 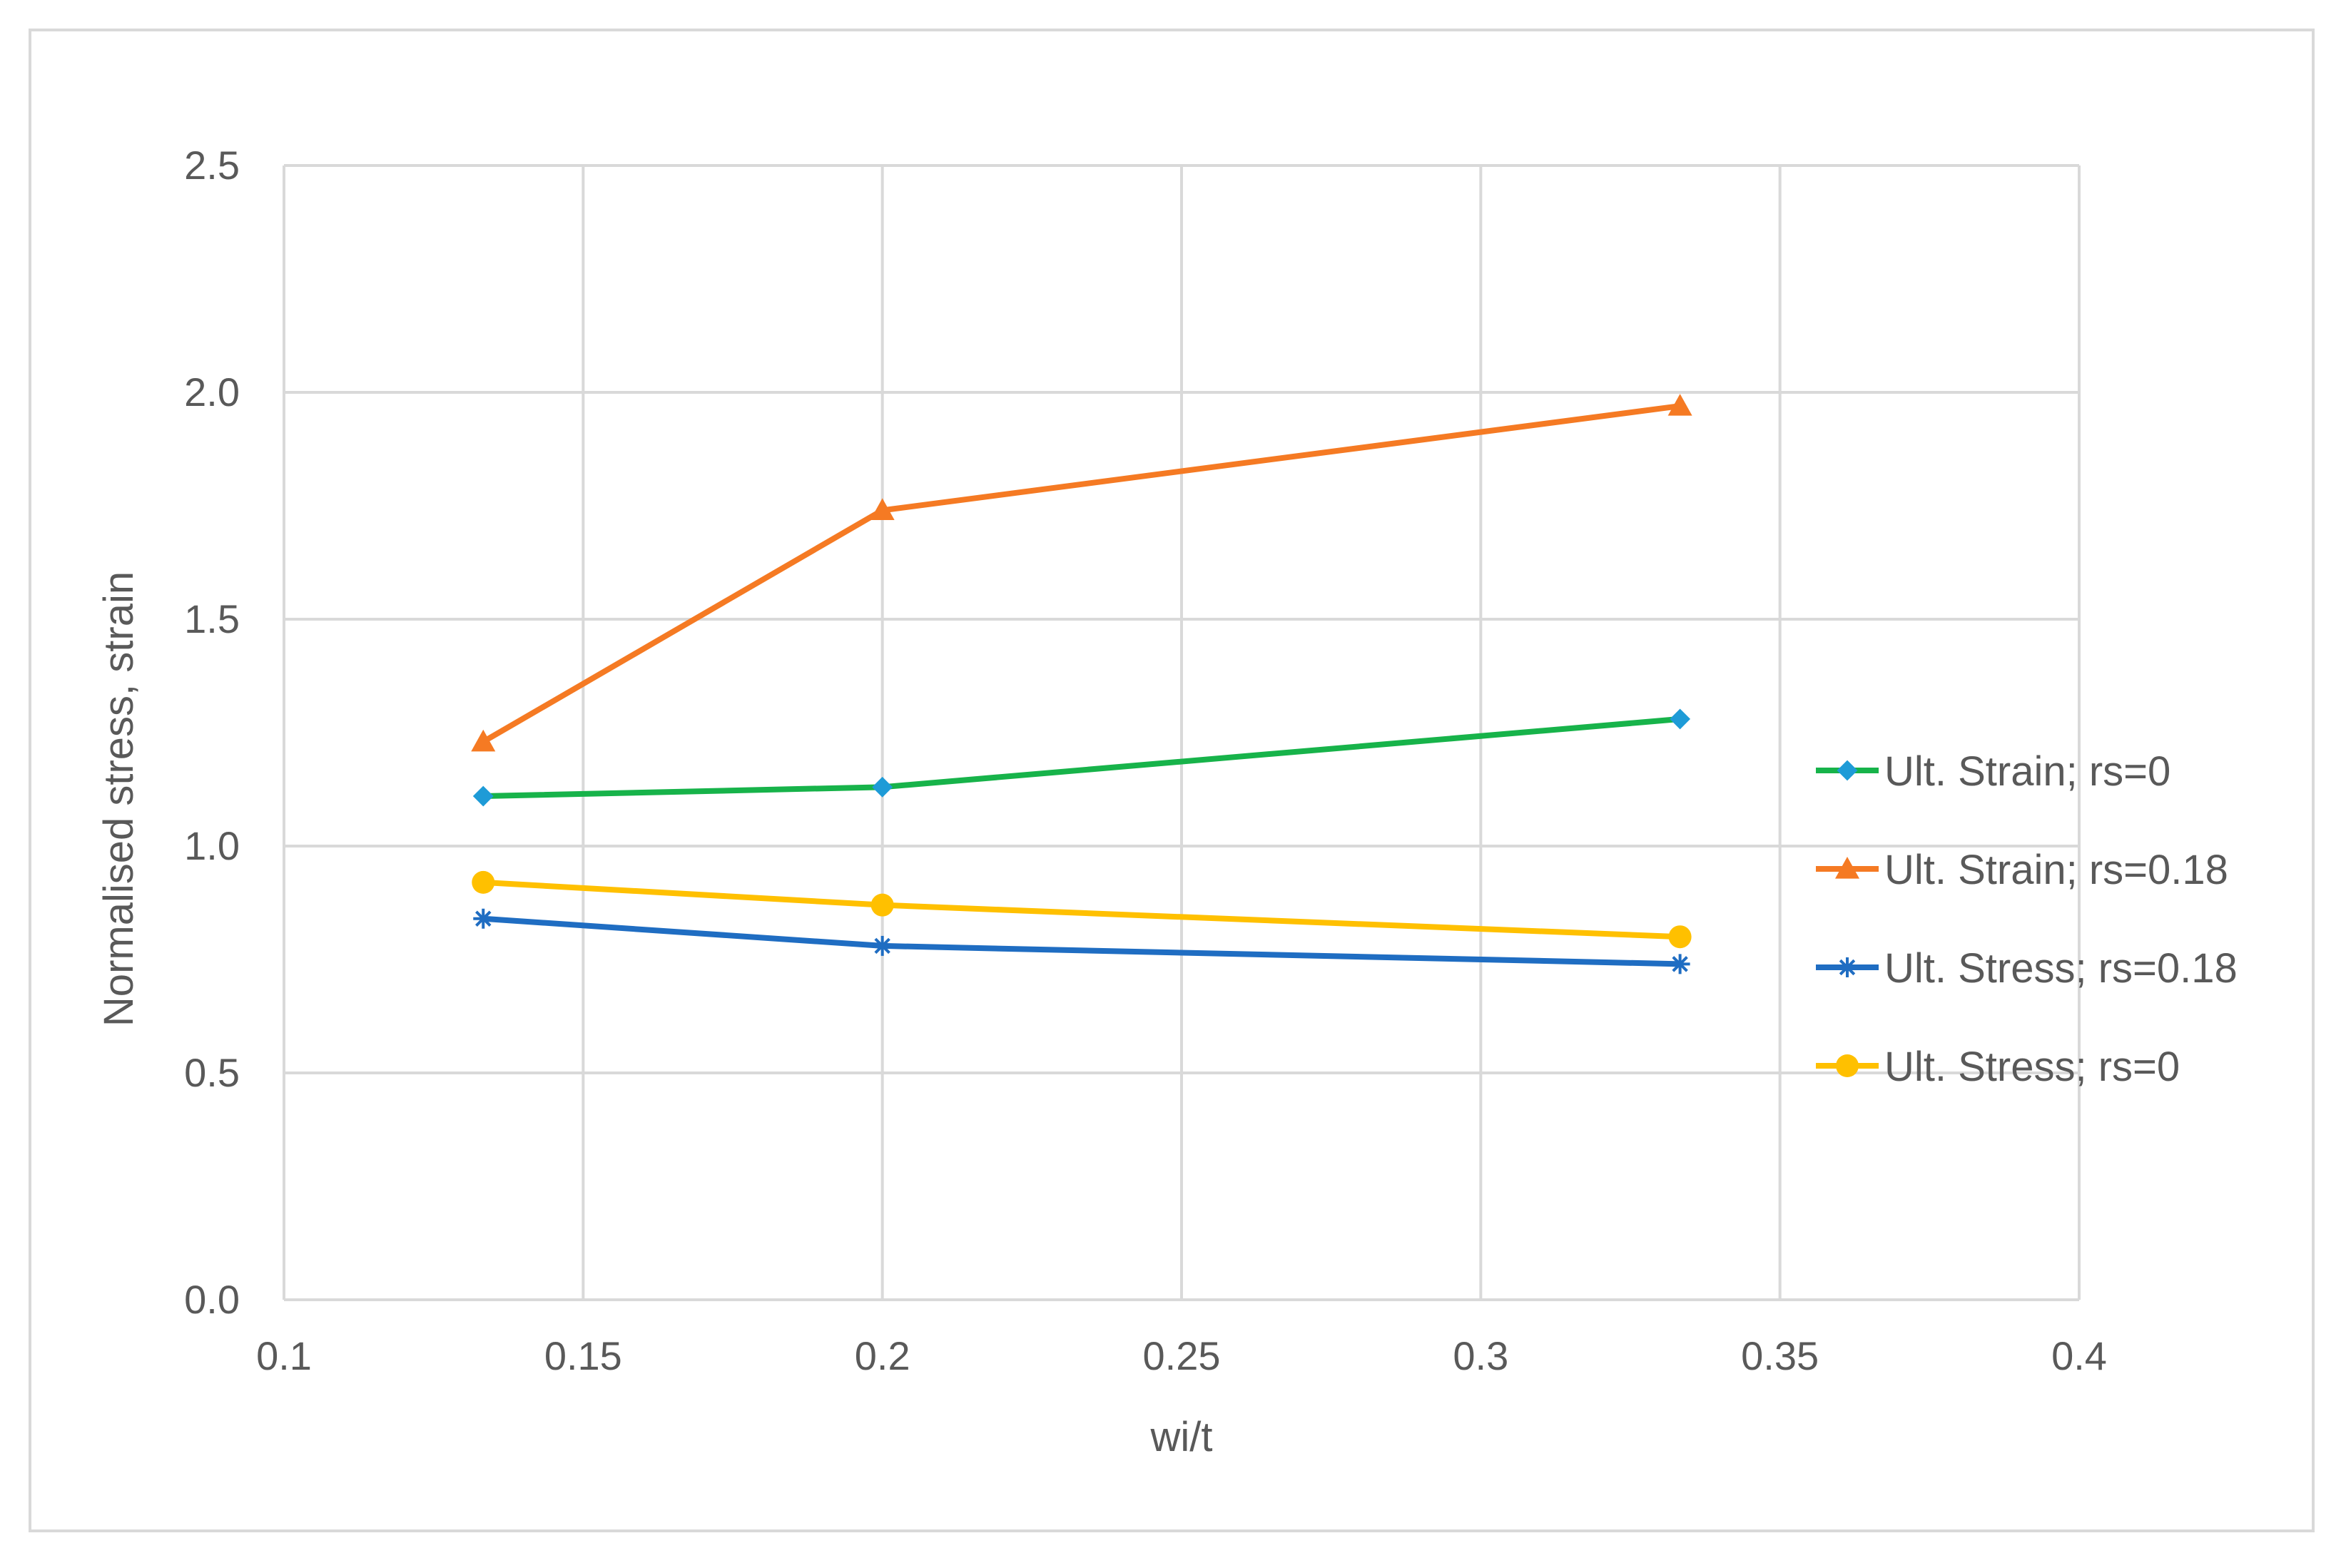 I want to click on data-point-s1-p1-shape, so click(x=883, y=509).